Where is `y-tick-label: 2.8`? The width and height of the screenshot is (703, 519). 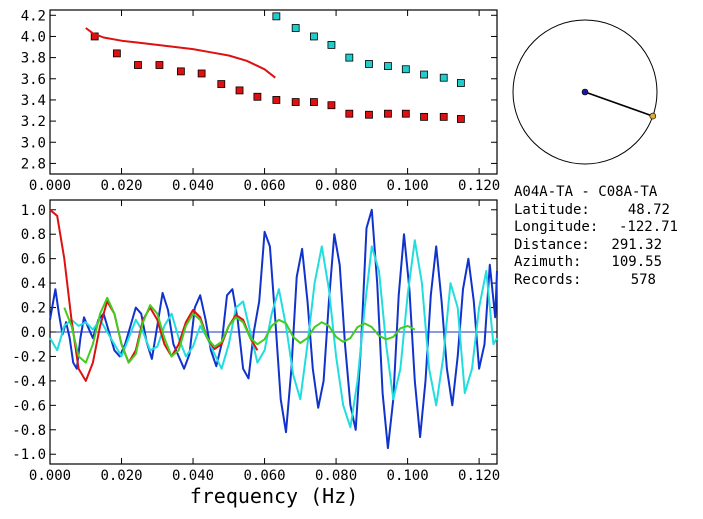 y-tick-label: 2.8 is located at coordinates (33, 164).